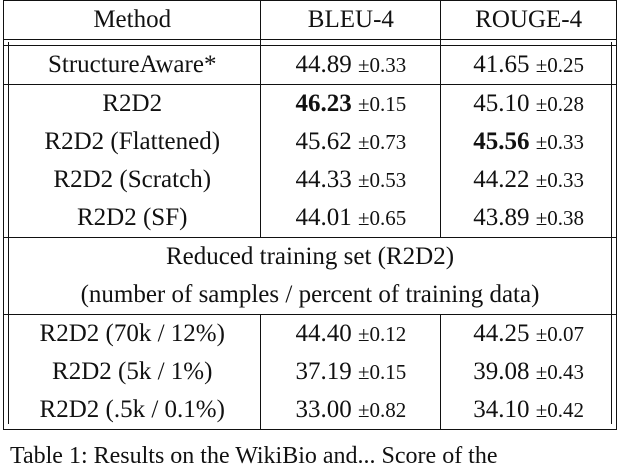  Describe the element at coordinates (382, 142) in the screenshot. I see `bleu-std: ±0.73` at that location.